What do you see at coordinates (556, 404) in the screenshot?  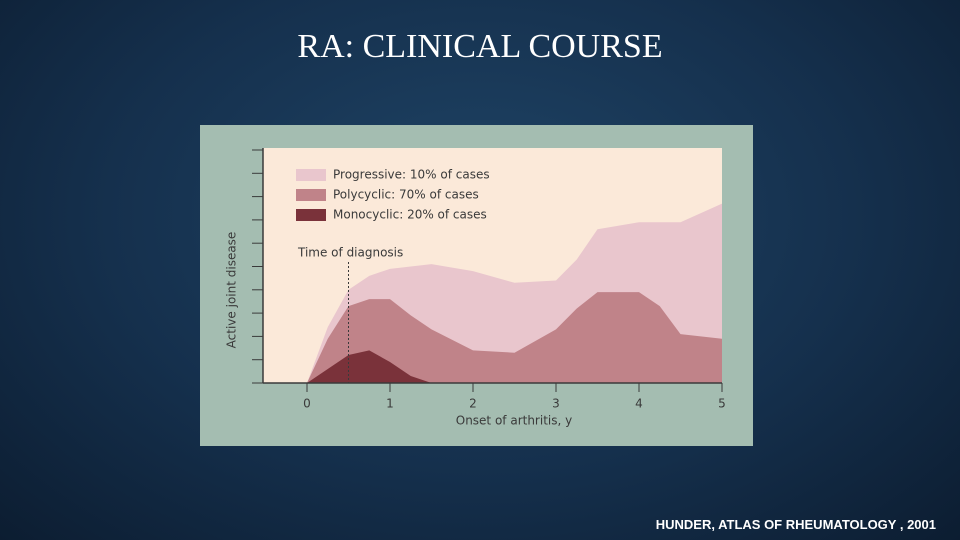 I see `x-tick-label: 3` at bounding box center [556, 404].